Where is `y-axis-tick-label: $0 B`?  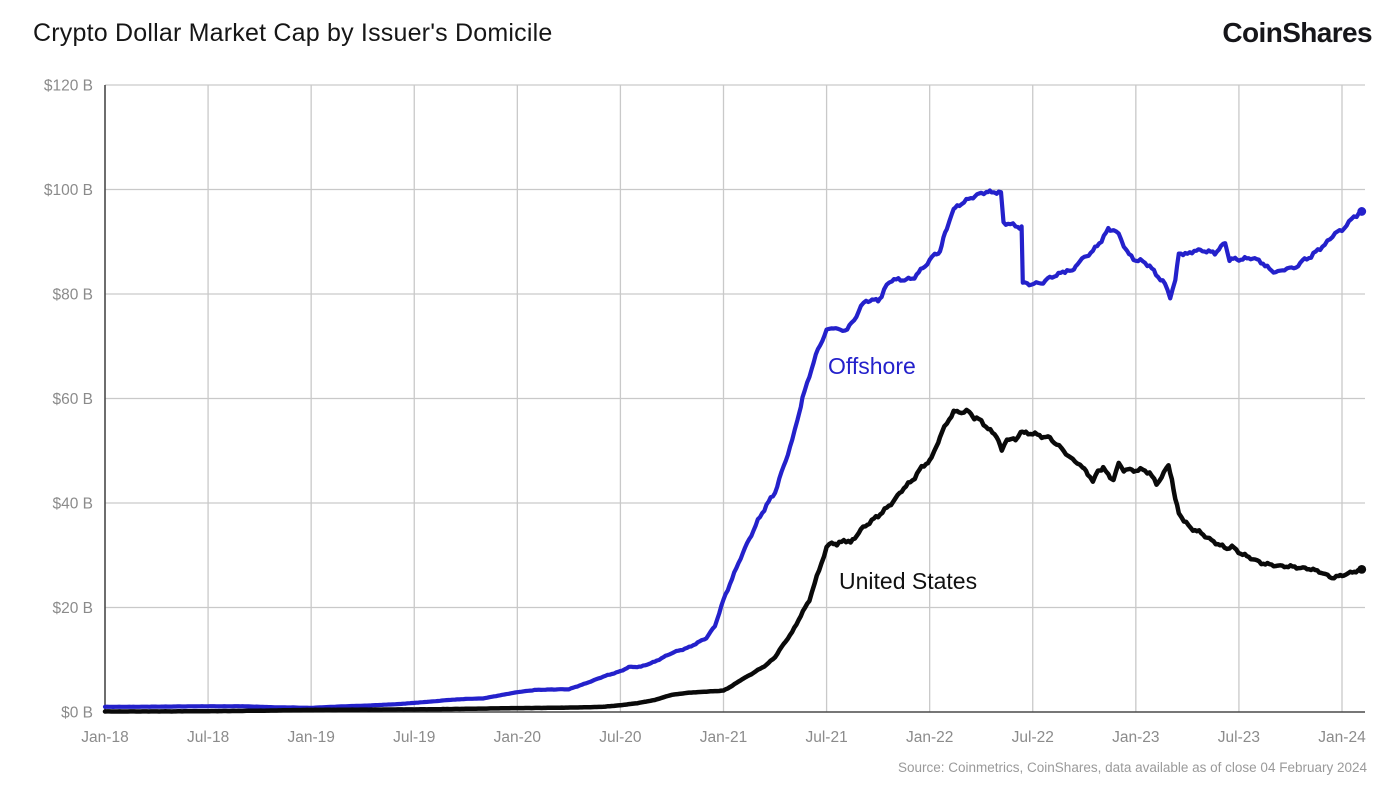
y-axis-tick-label: $0 B is located at coordinates (77, 713).